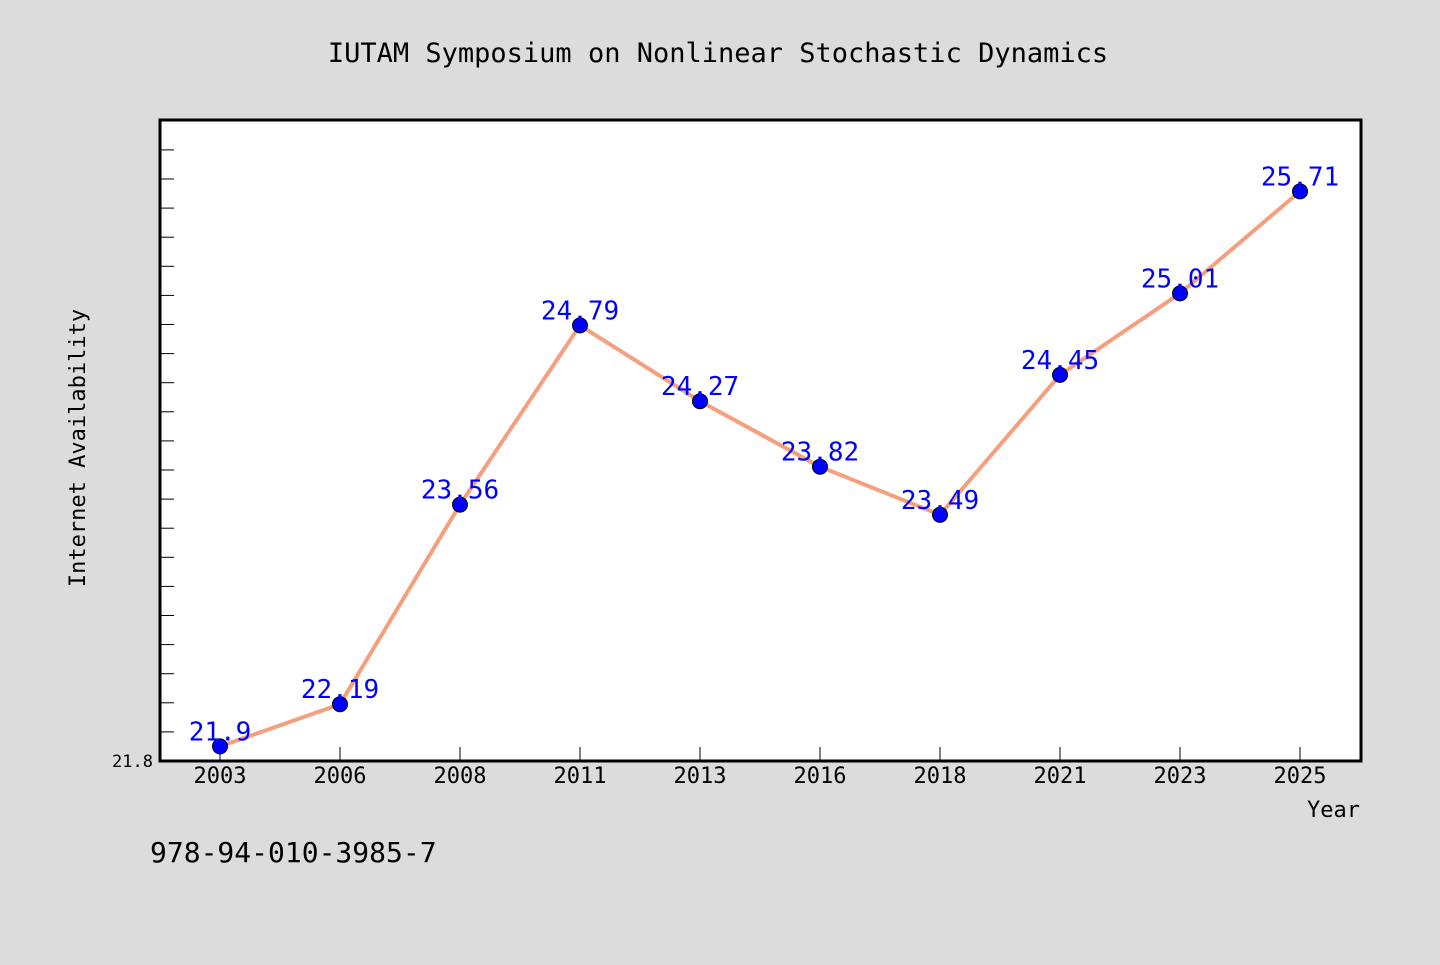  Describe the element at coordinates (340, 776) in the screenshot. I see `x-tick-label: 2006` at that location.